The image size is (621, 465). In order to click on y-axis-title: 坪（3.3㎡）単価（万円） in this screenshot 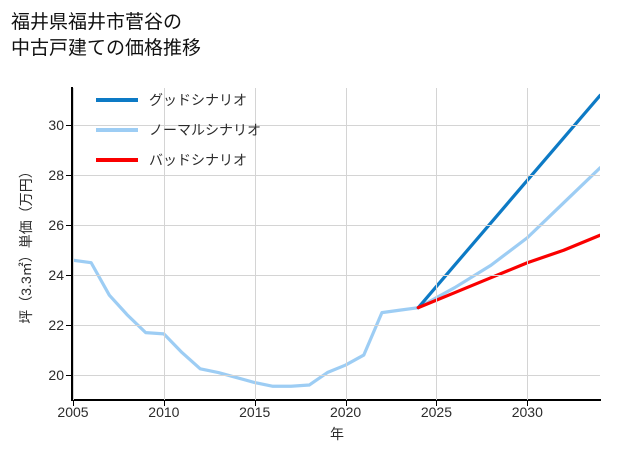, I will do `click(26, 244)`.